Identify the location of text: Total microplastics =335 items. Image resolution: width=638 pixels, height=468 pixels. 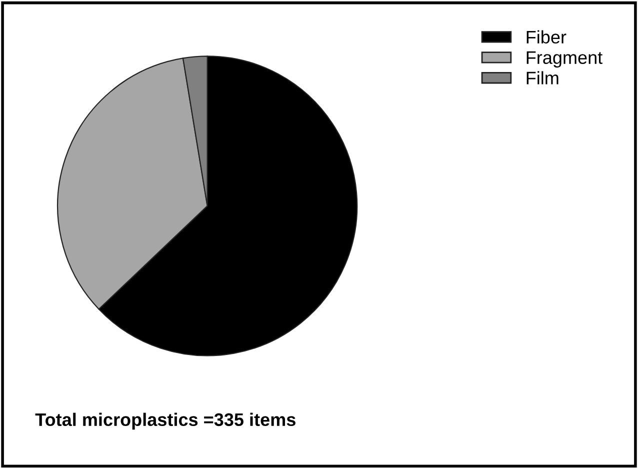
(165, 421).